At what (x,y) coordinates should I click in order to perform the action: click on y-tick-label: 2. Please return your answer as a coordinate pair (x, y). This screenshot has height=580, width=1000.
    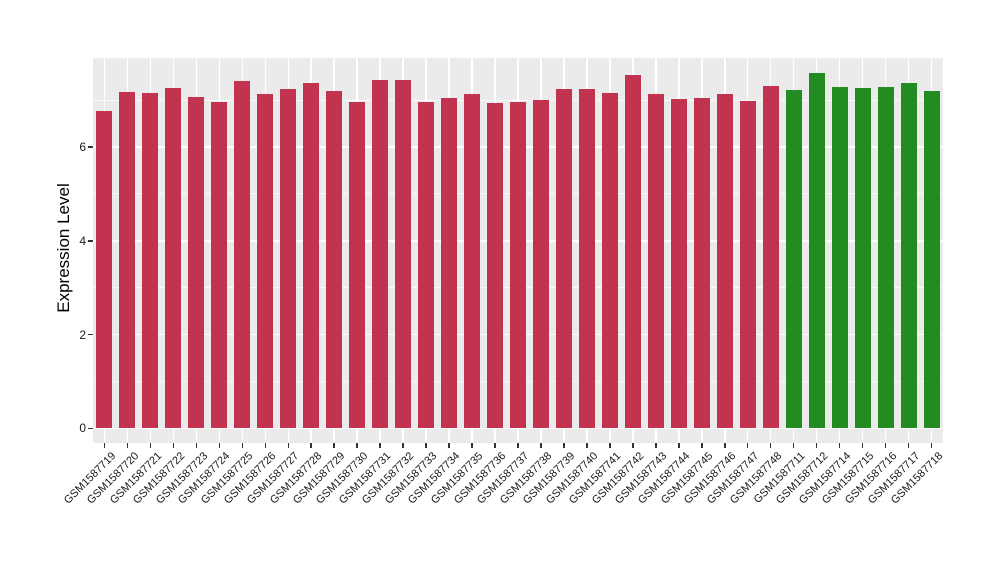
    Looking at the image, I should click on (82, 334).